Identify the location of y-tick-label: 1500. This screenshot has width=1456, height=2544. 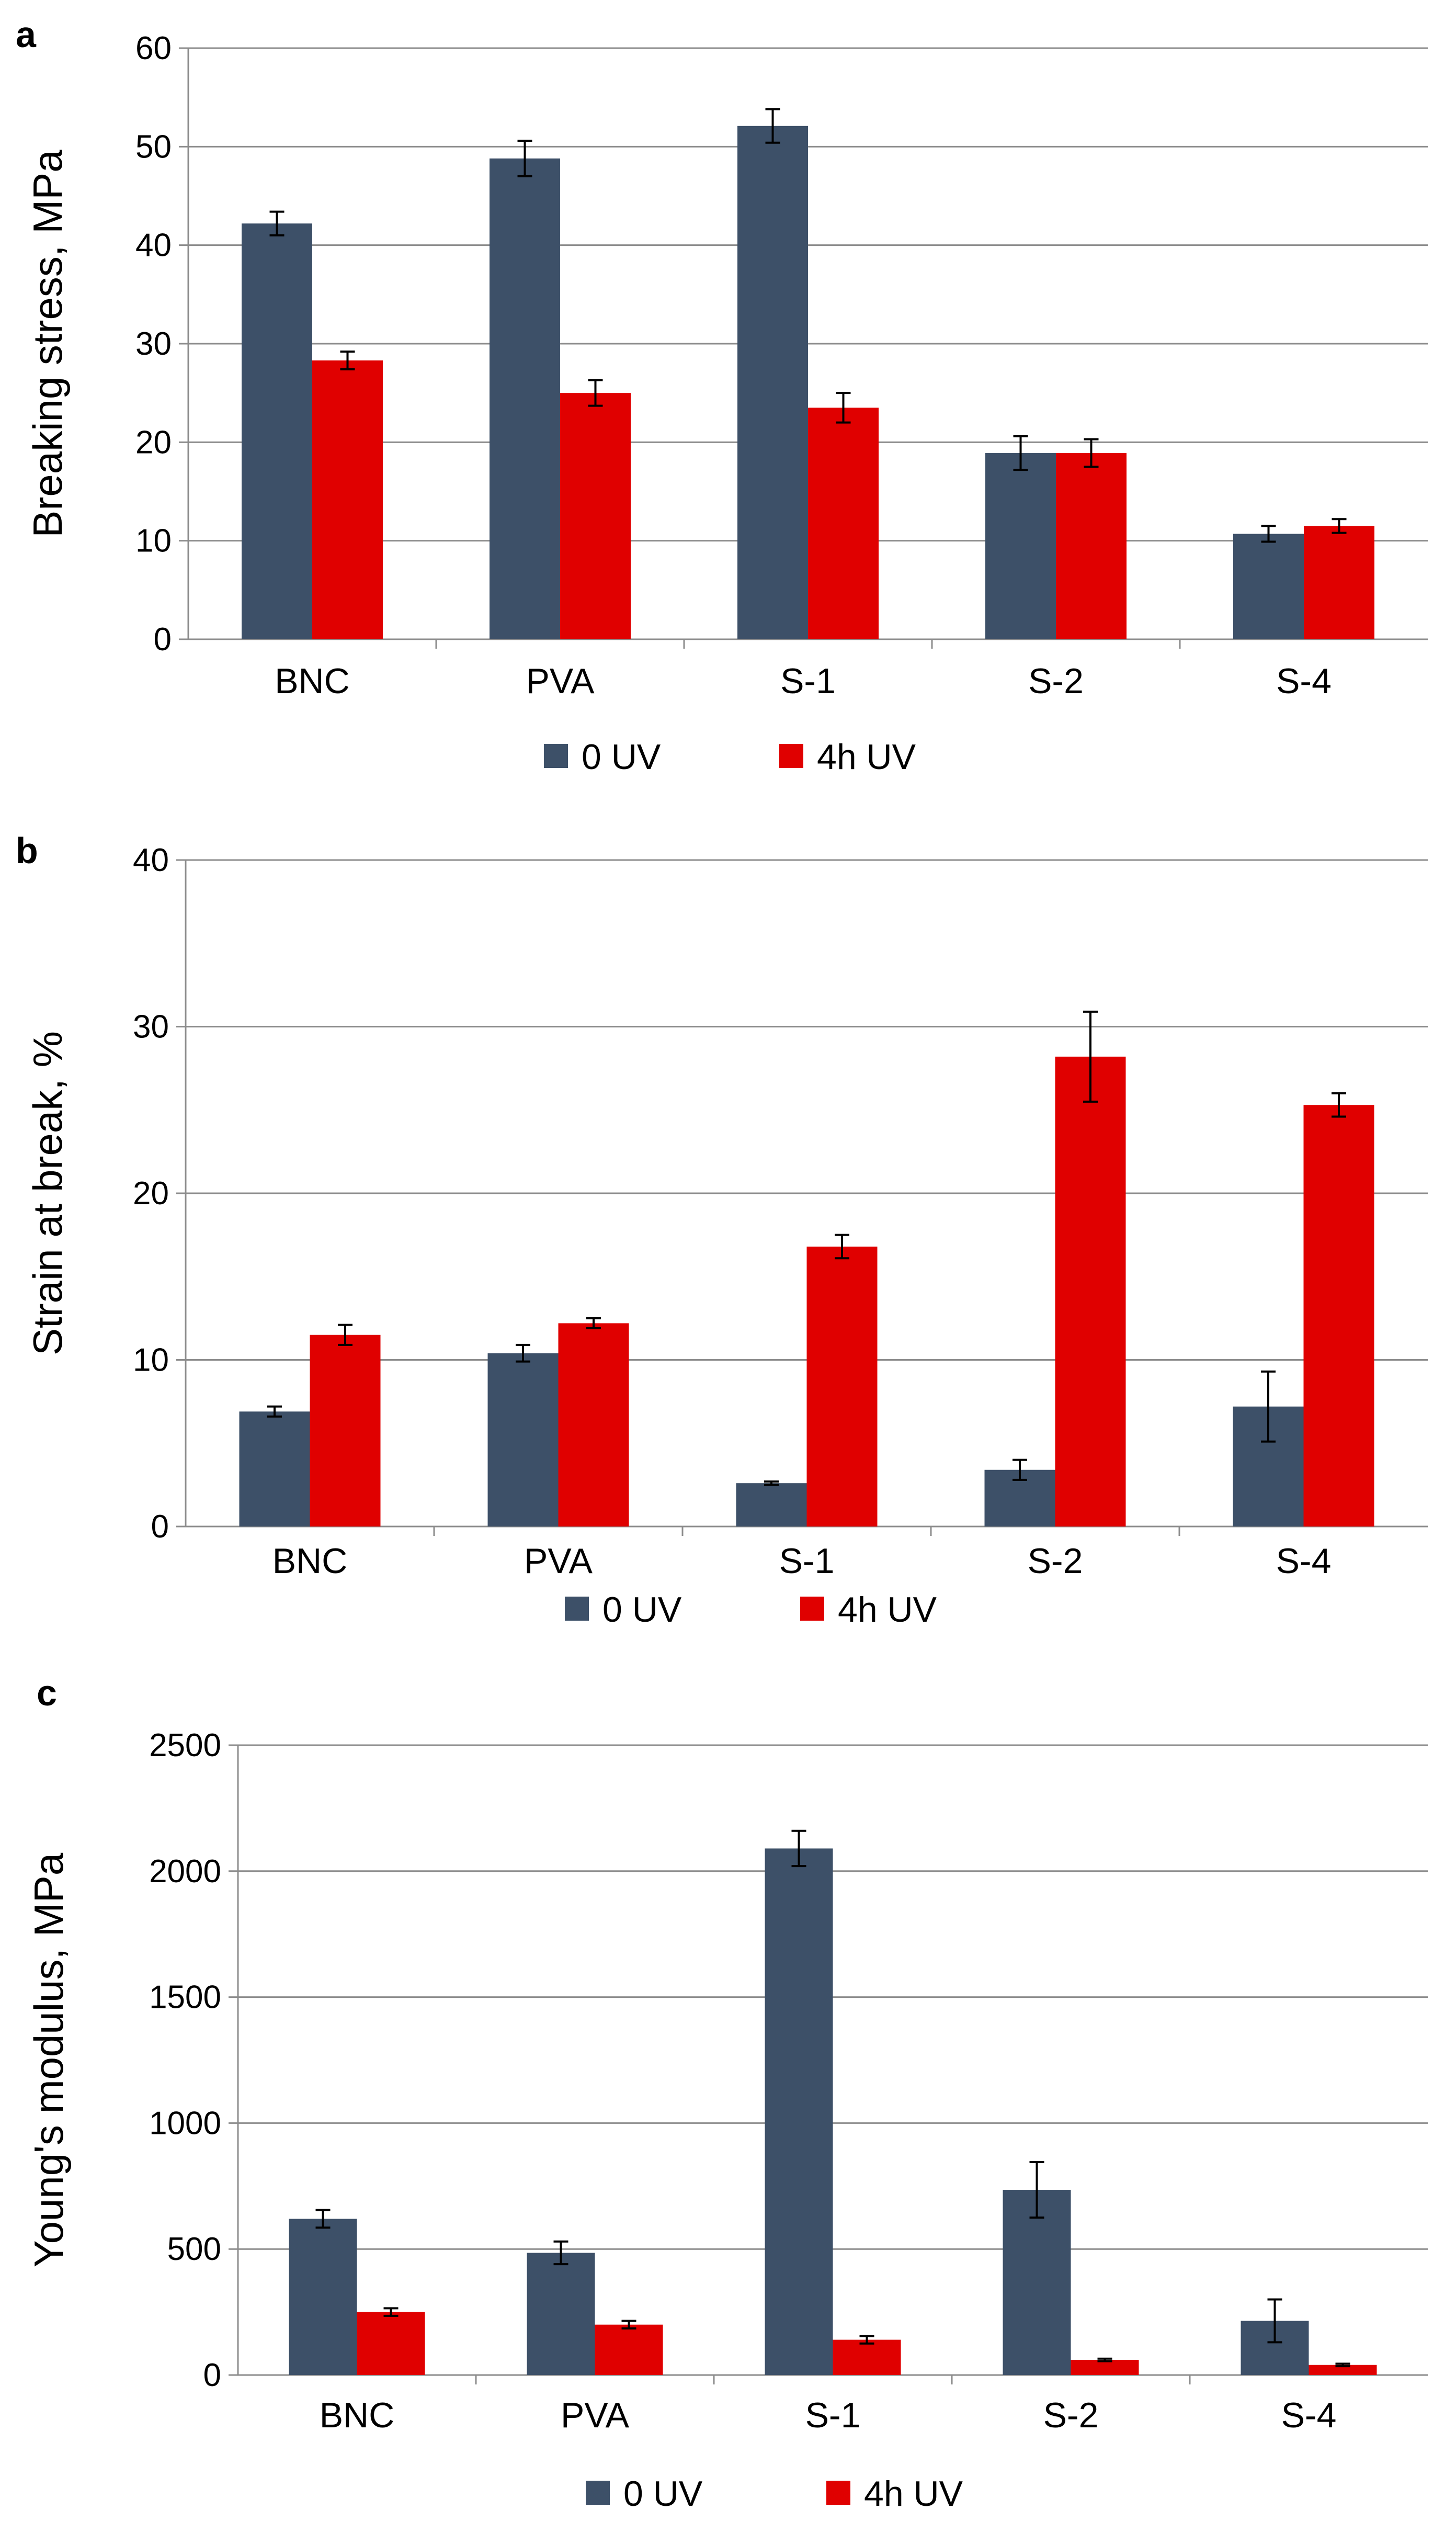
(185, 1998).